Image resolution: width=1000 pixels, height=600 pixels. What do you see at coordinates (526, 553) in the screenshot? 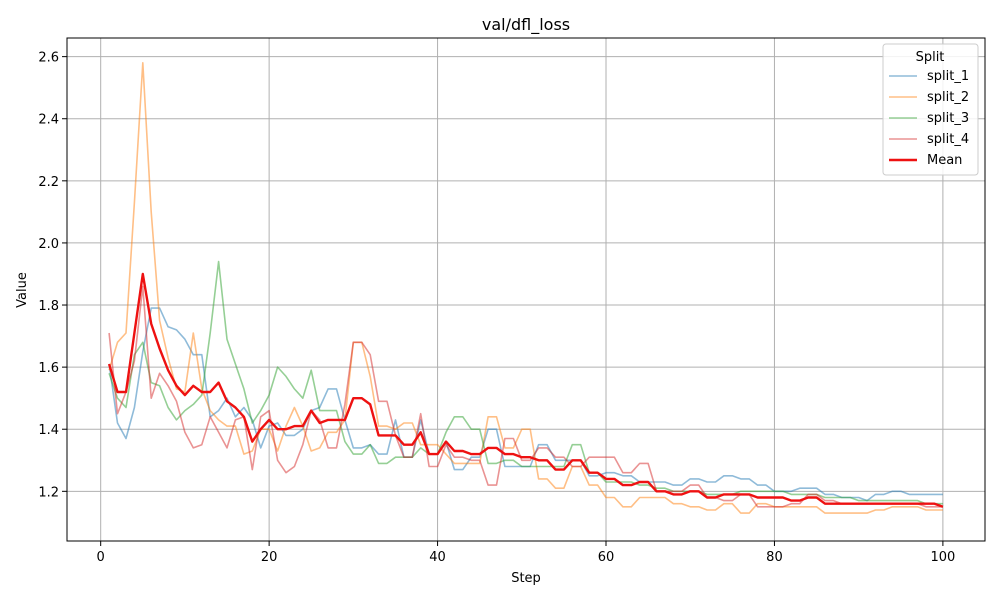
I see `x-axis: 0 20 40 60 80 100` at bounding box center [526, 553].